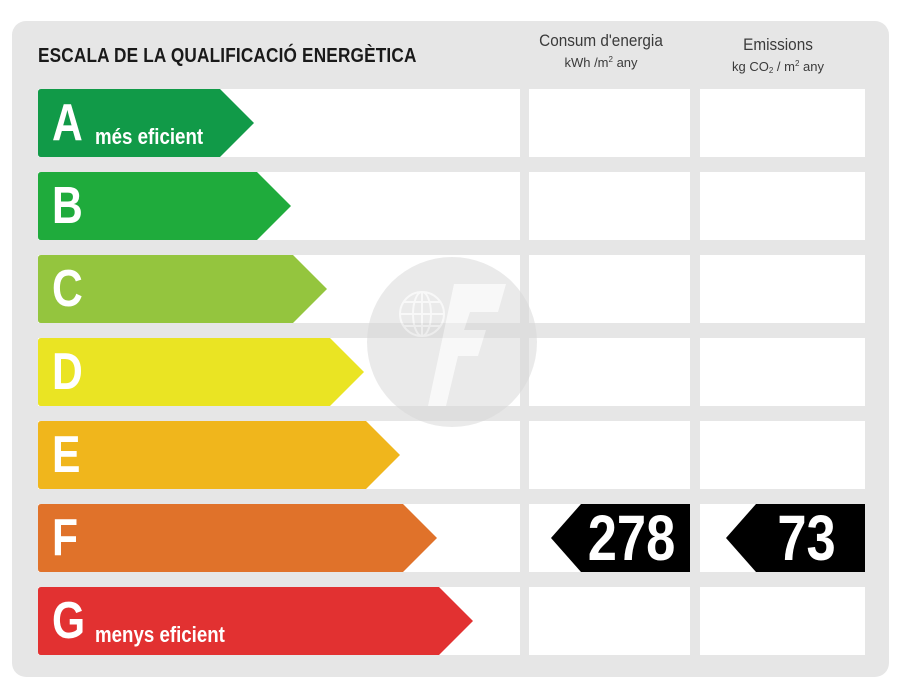  What do you see at coordinates (778, 44) in the screenshot?
I see `emissions-label: Emissions` at bounding box center [778, 44].